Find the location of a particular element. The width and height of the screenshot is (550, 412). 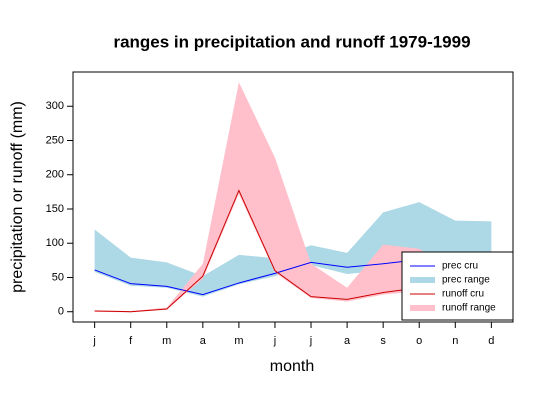

x-axis-label: month is located at coordinates (292, 366).